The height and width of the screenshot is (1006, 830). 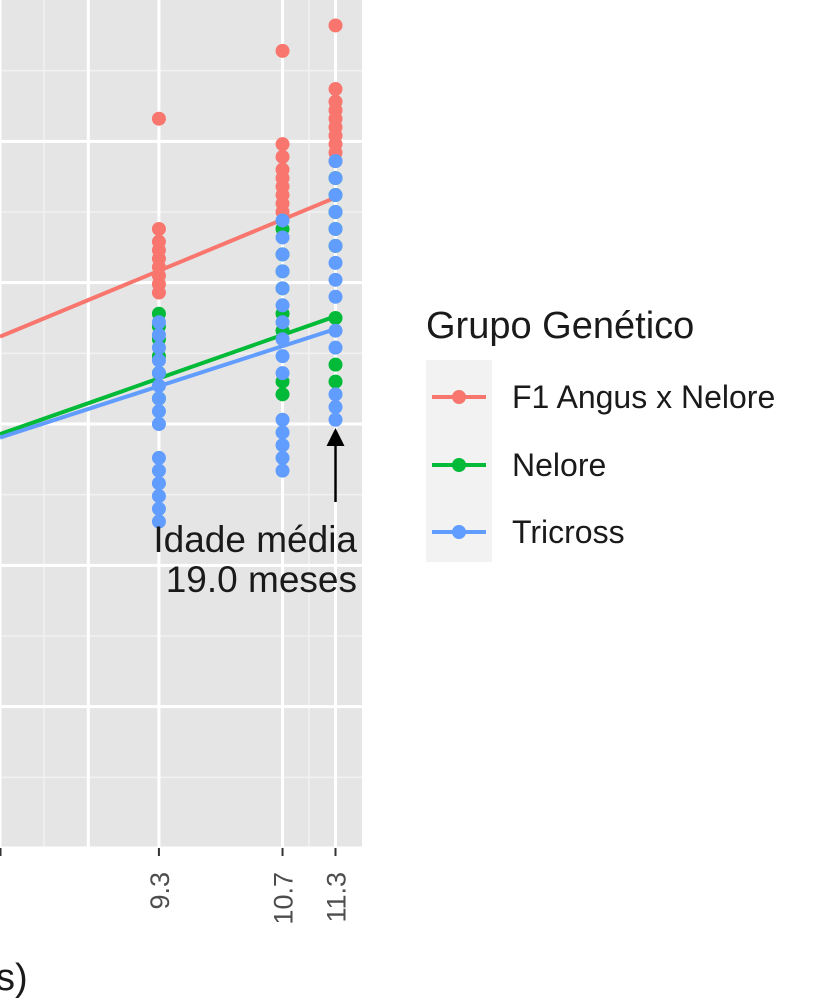 I want to click on x-axis-label-fragment: s), so click(x=14, y=978).